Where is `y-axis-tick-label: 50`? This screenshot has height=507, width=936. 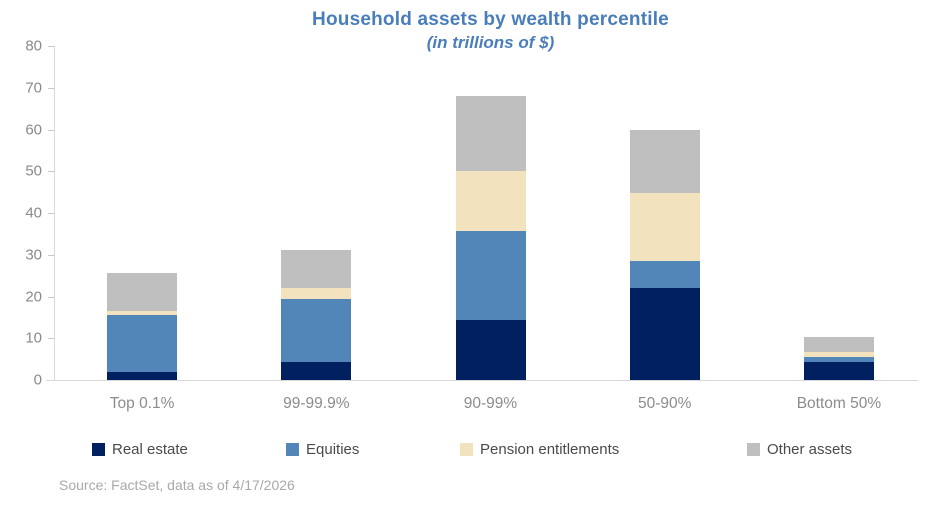 y-axis-tick-label: 50 is located at coordinates (33, 171).